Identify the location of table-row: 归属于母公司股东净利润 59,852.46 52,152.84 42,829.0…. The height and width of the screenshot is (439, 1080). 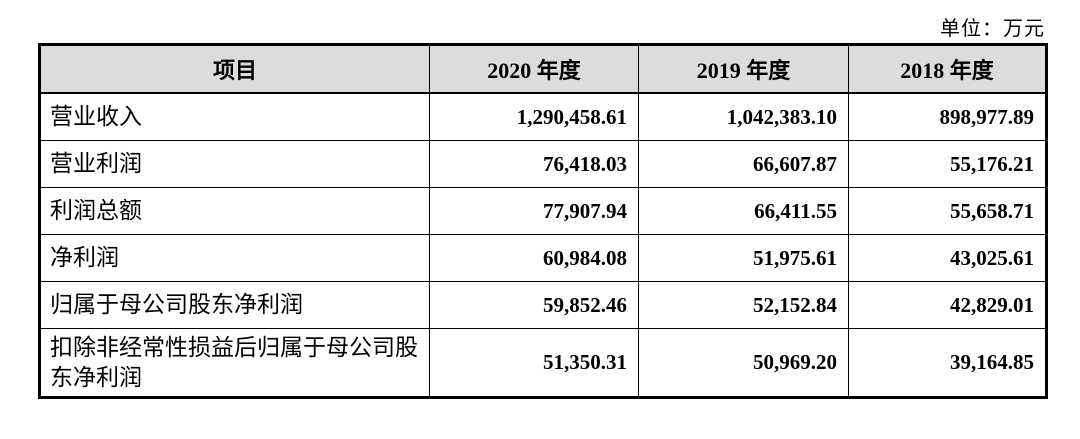
(543, 305).